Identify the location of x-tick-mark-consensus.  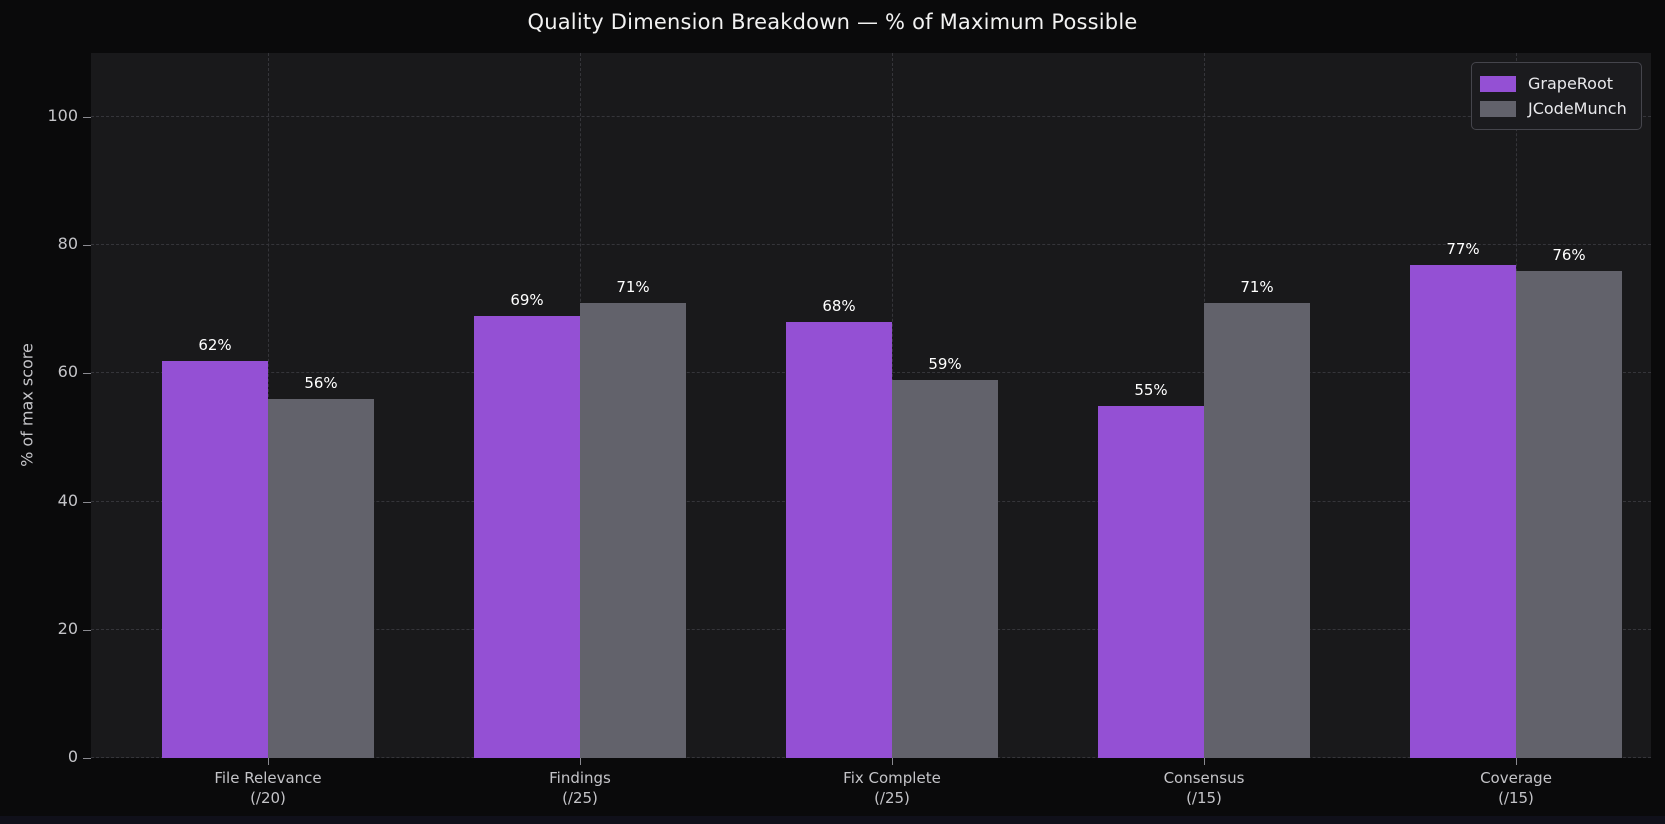
(1204, 761).